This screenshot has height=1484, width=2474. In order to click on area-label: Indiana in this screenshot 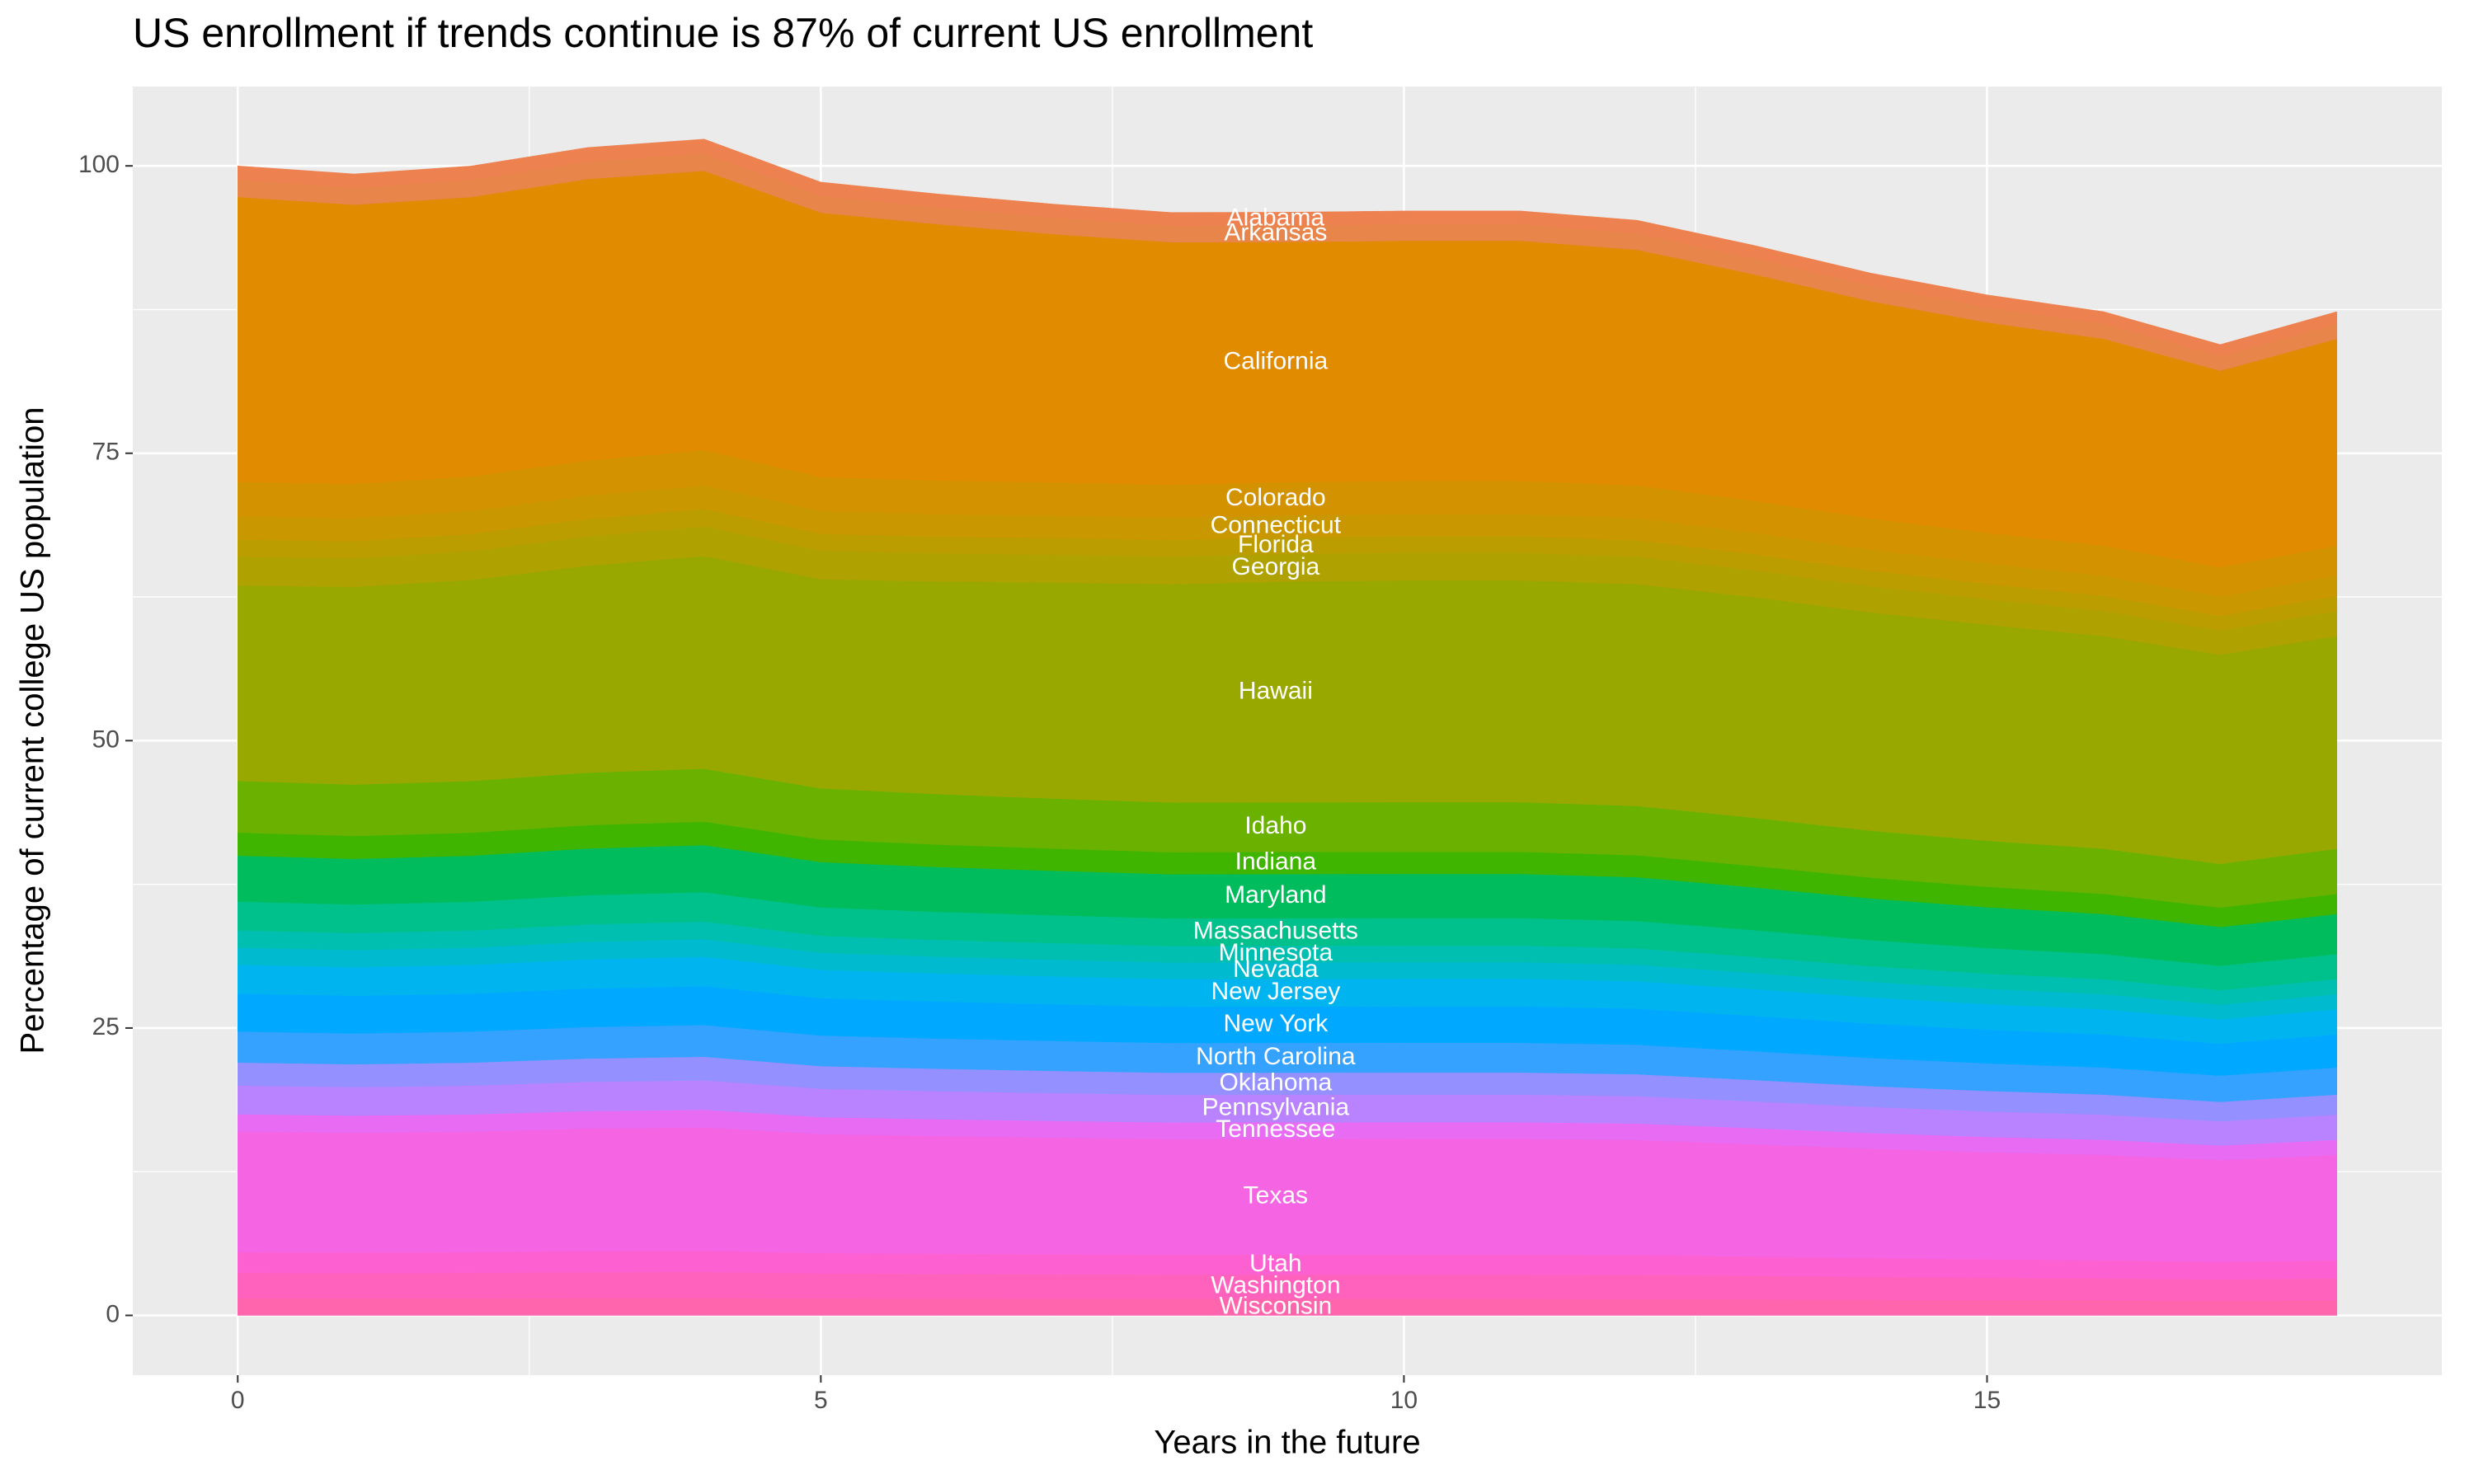, I will do `click(1276, 862)`.